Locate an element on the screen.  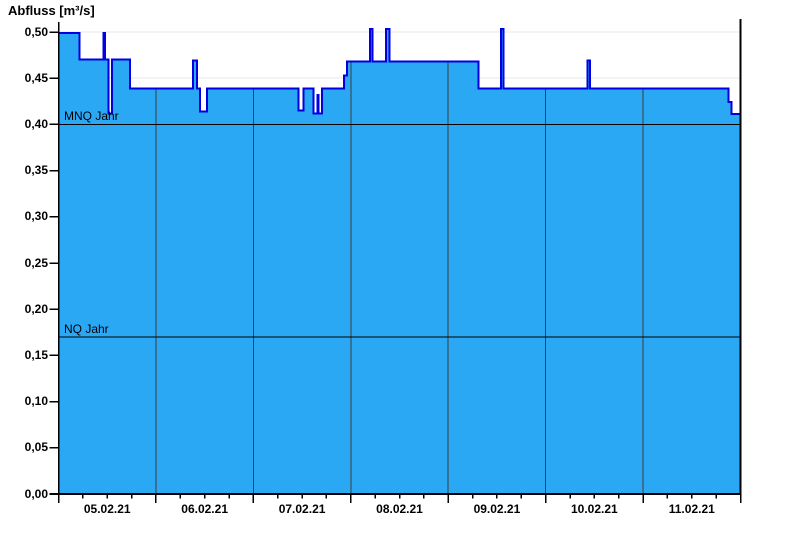
discharge-step-line is located at coordinates (399, 72).